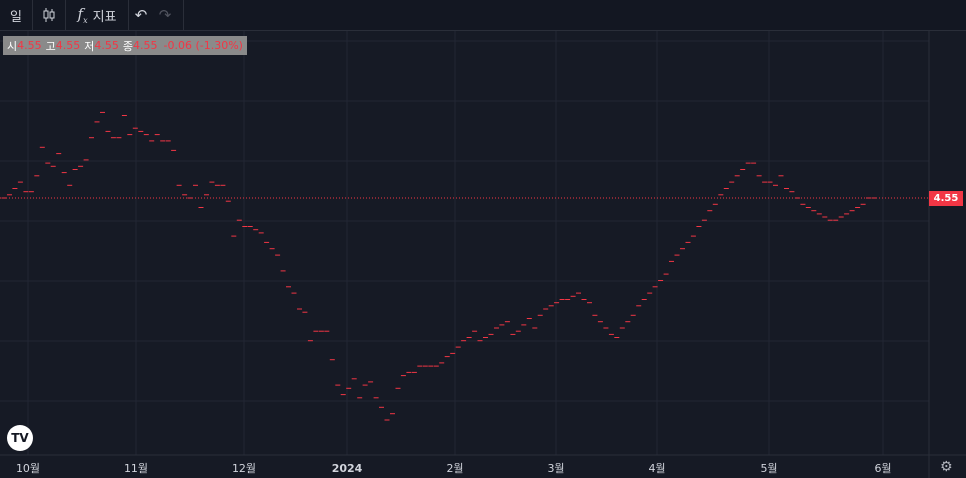  What do you see at coordinates (483, 15) in the screenshot?
I see `top-toolbar: 일 fx 지표 ↶ ↷` at bounding box center [483, 15].